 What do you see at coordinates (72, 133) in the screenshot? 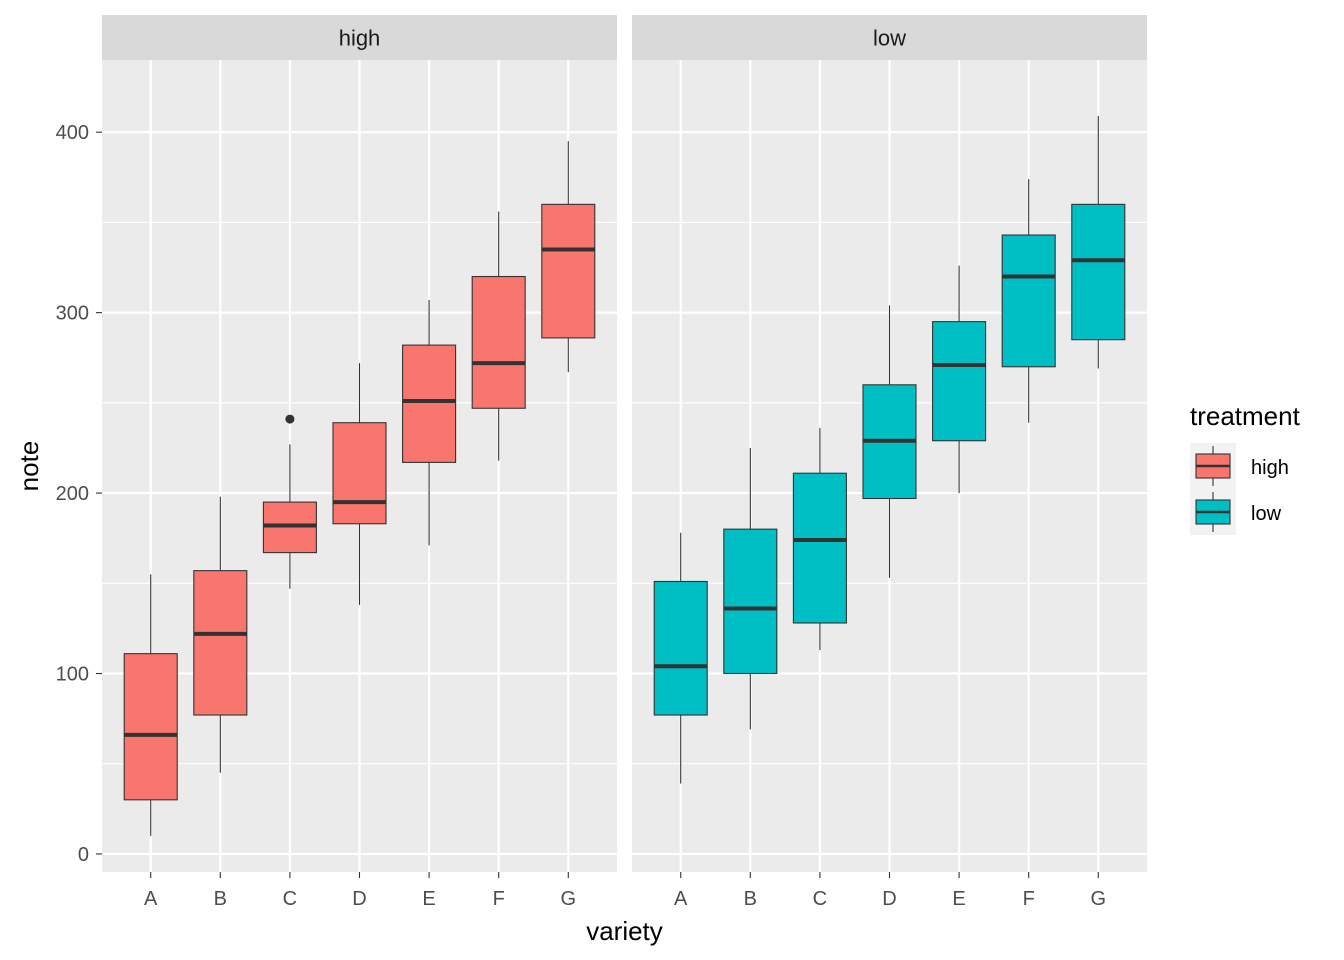
I see `y-tick-label: 400` at bounding box center [72, 133].